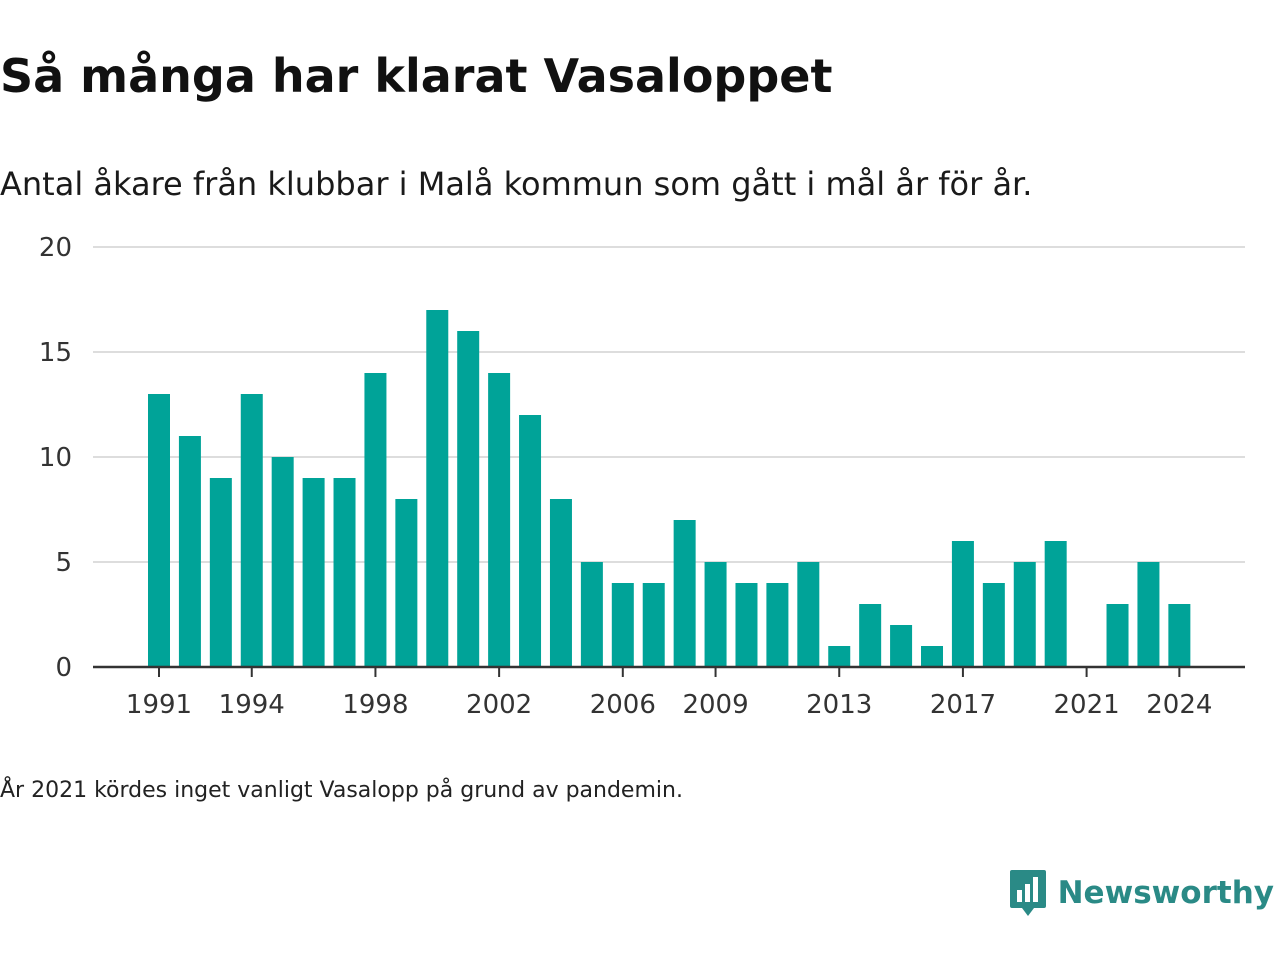 This screenshot has height=960, width=1280. What do you see at coordinates (715, 705) in the screenshot?
I see `x-tick-label: 2009` at bounding box center [715, 705].